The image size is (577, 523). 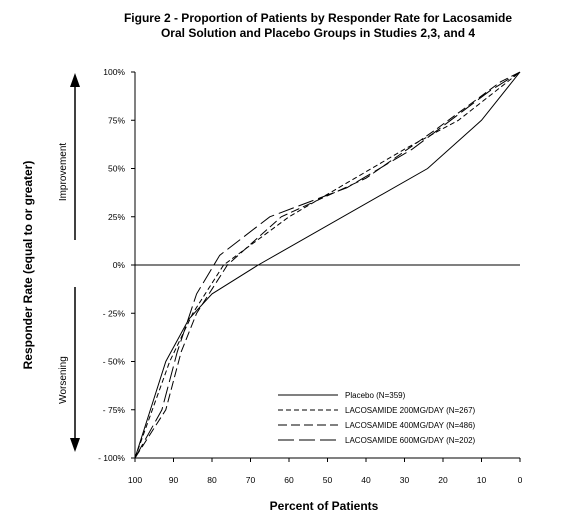 I want to click on y-tick-label: - 75%, so click(x=114, y=410).